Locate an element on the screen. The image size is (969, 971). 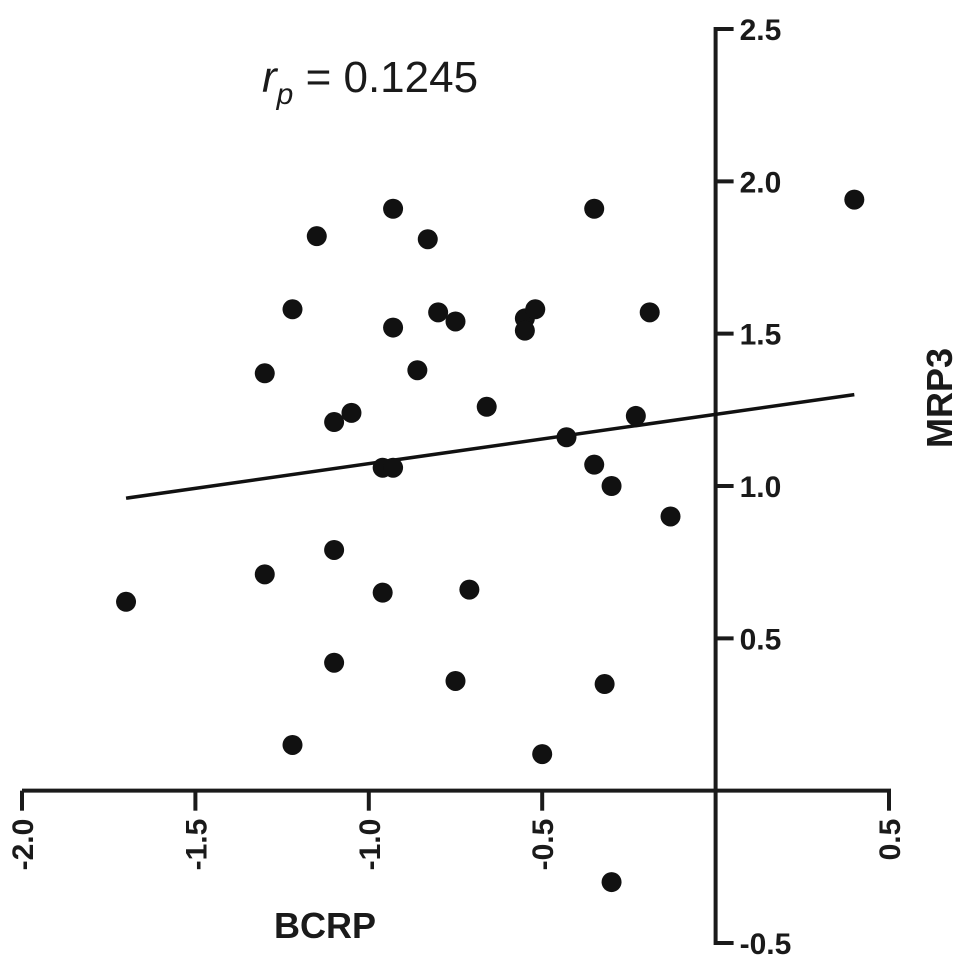
x-tick-label: 0.5 is located at coordinates (890, 840).